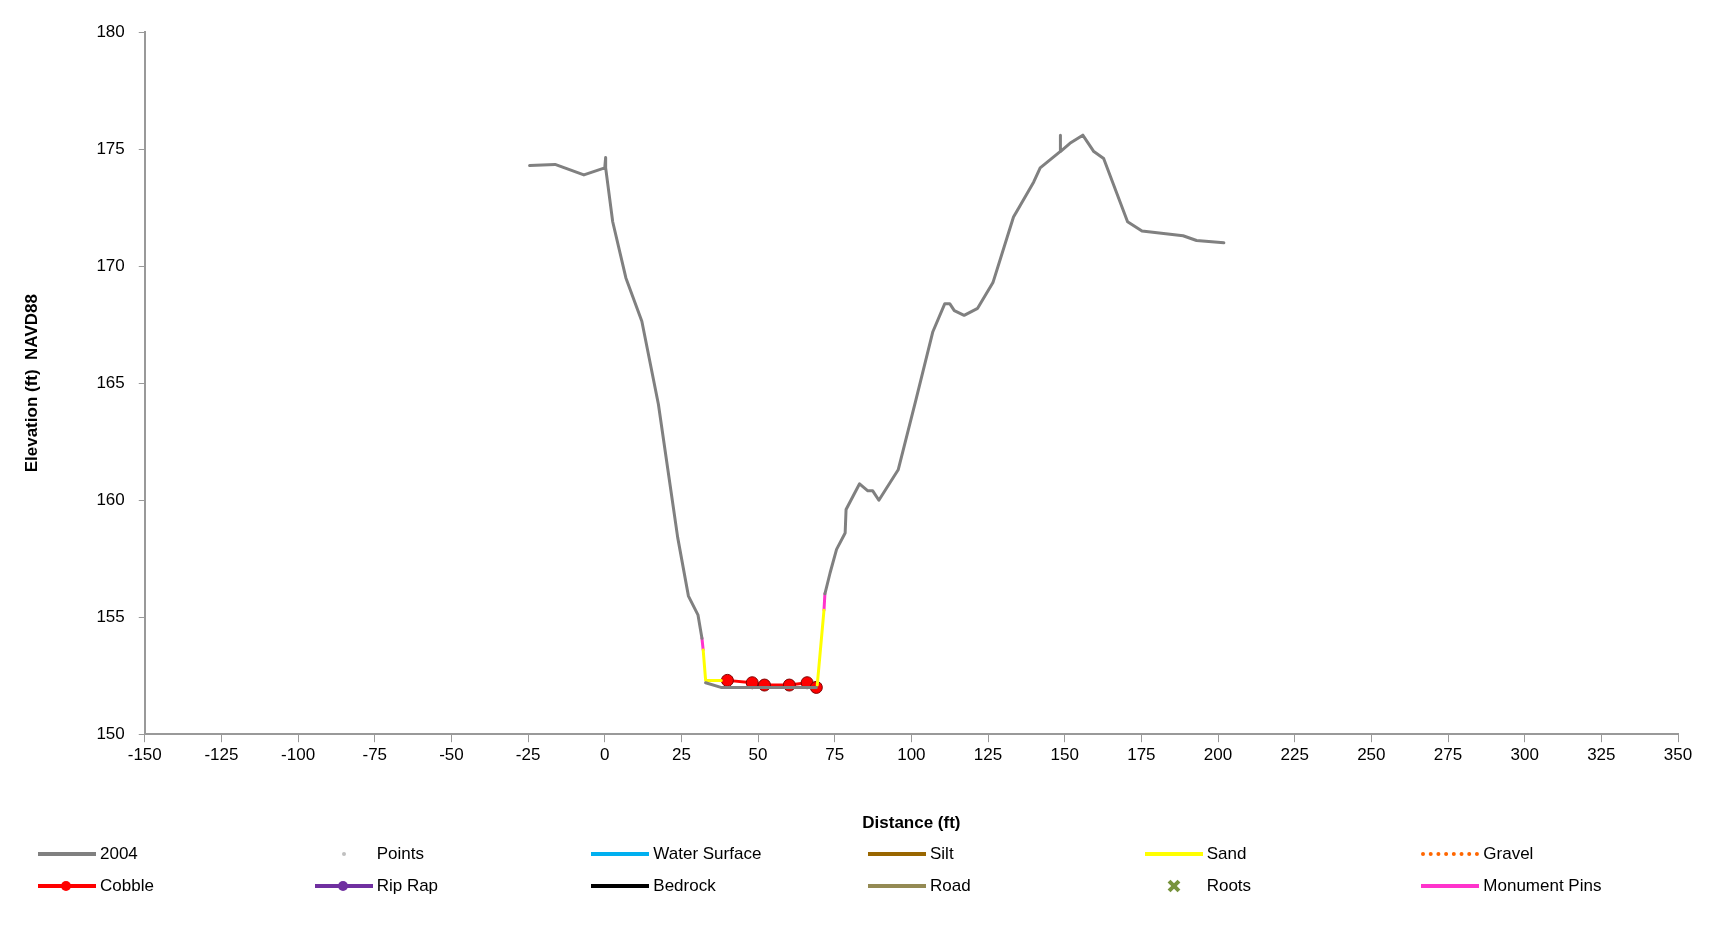 This screenshot has width=1723, height=931. I want to click on legend-label: Water Surface, so click(707, 854).